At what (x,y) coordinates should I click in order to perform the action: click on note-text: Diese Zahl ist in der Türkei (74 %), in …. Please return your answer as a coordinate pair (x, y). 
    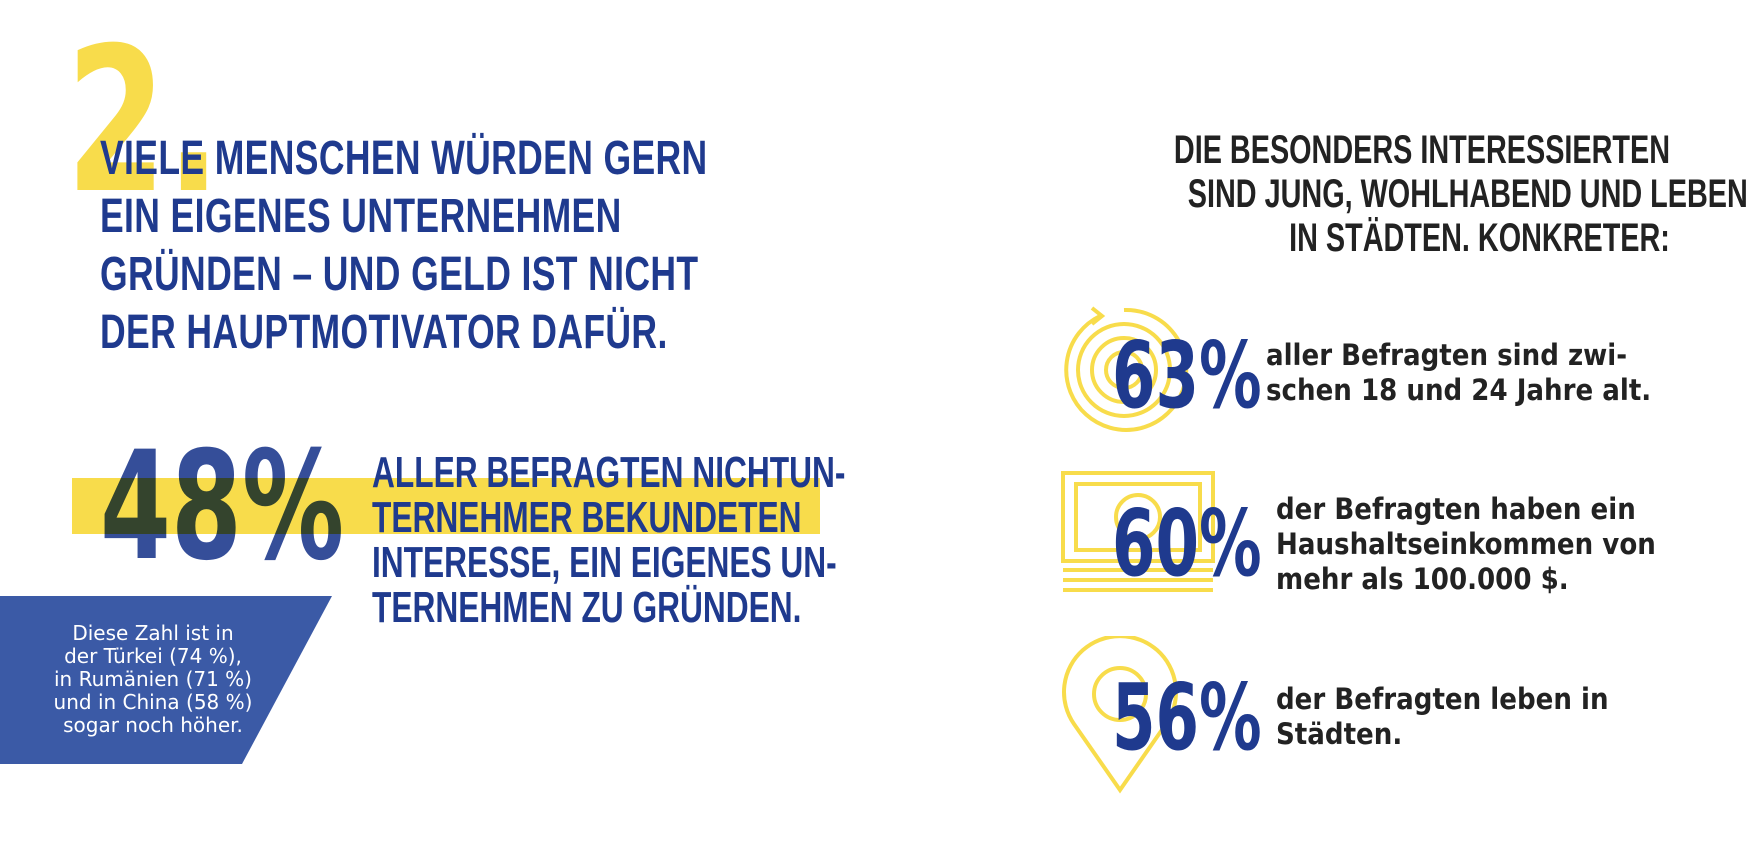
    Looking at the image, I should click on (153, 679).